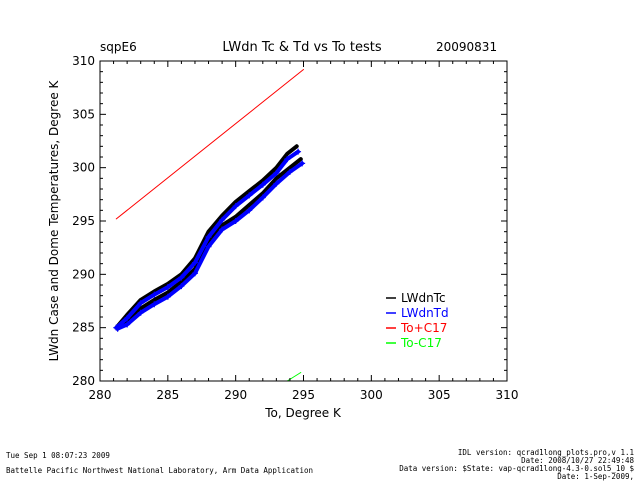  What do you see at coordinates (83, 61) in the screenshot?
I see `y-tick-label: 310` at bounding box center [83, 61].